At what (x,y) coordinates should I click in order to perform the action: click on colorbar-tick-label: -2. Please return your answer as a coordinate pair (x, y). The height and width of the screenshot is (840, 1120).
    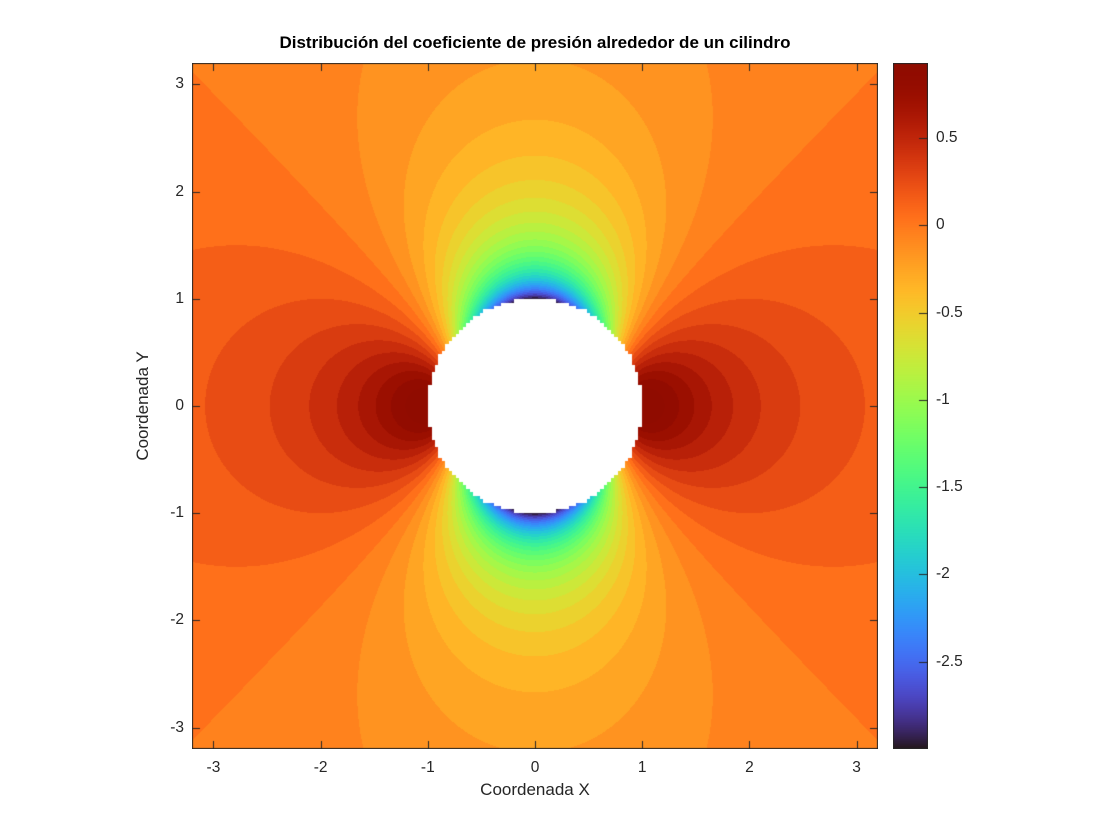
    Looking at the image, I should click on (943, 574).